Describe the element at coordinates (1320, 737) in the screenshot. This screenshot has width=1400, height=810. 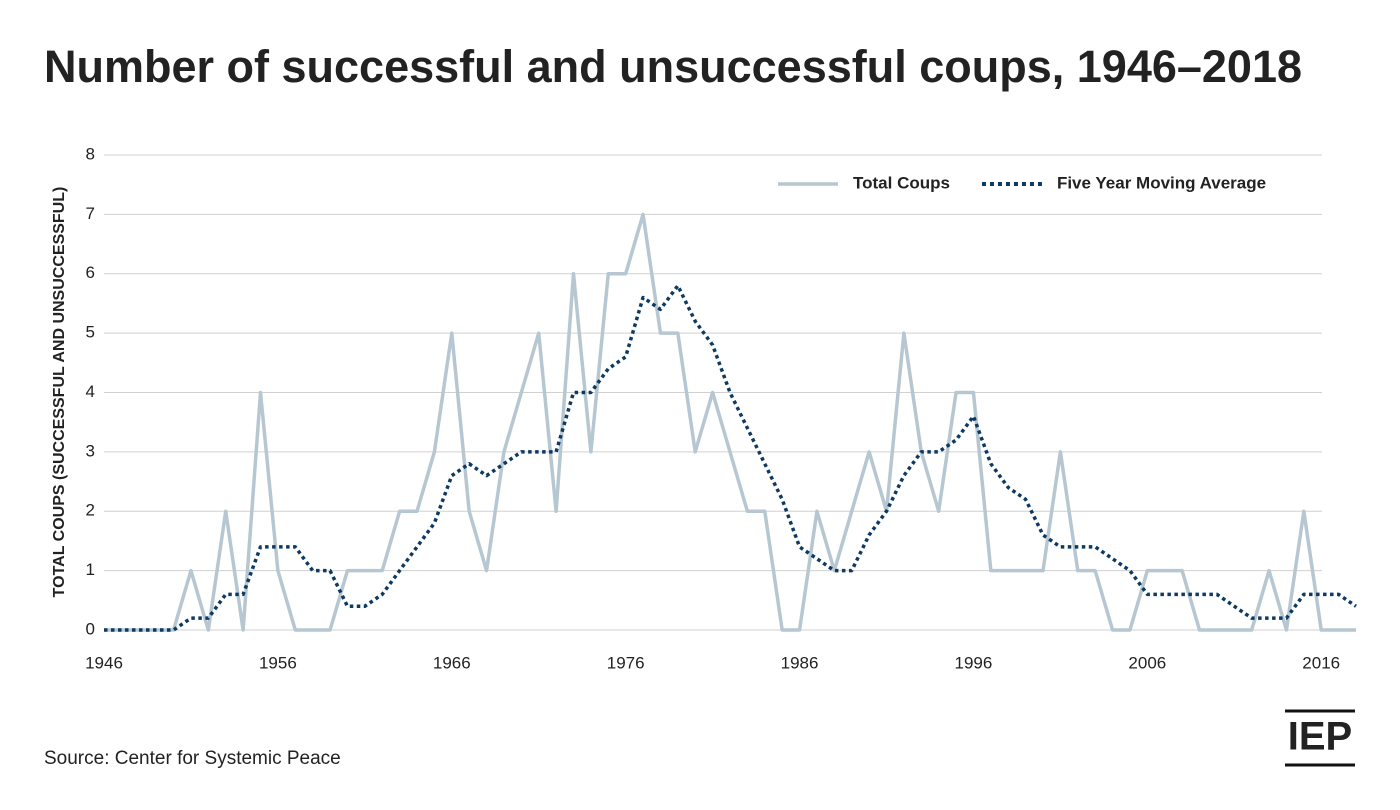
I see `logo: IEP` at that location.